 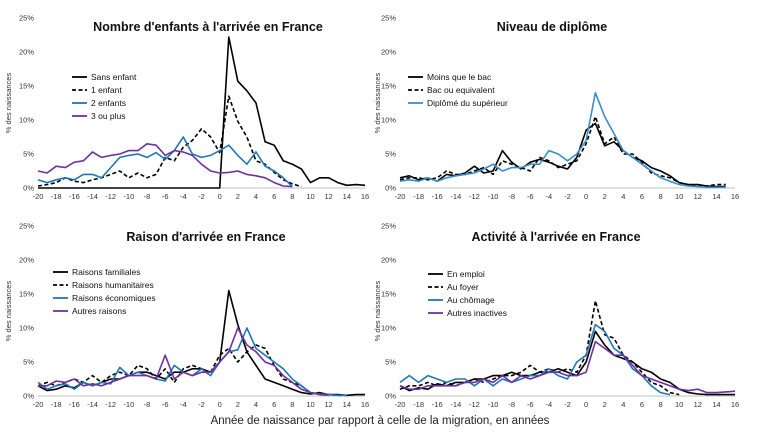 I want to click on chart-title: Raison d'arrivée en France, so click(x=205, y=237).